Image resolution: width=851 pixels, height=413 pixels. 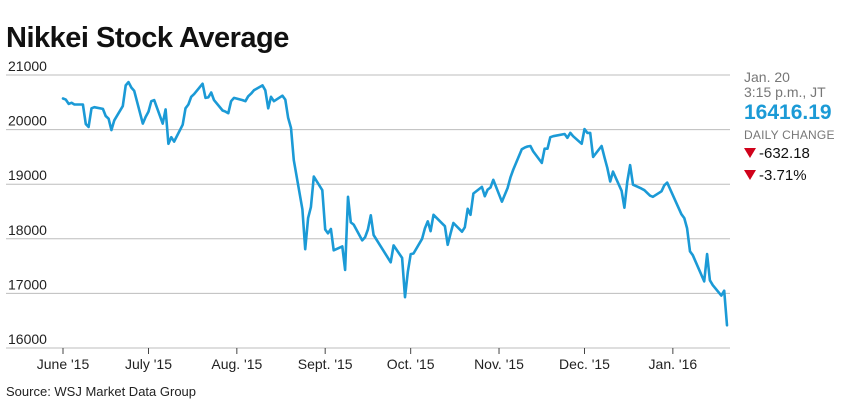 What do you see at coordinates (784, 153) in the screenshot?
I see `change-points: -632.18` at bounding box center [784, 153].